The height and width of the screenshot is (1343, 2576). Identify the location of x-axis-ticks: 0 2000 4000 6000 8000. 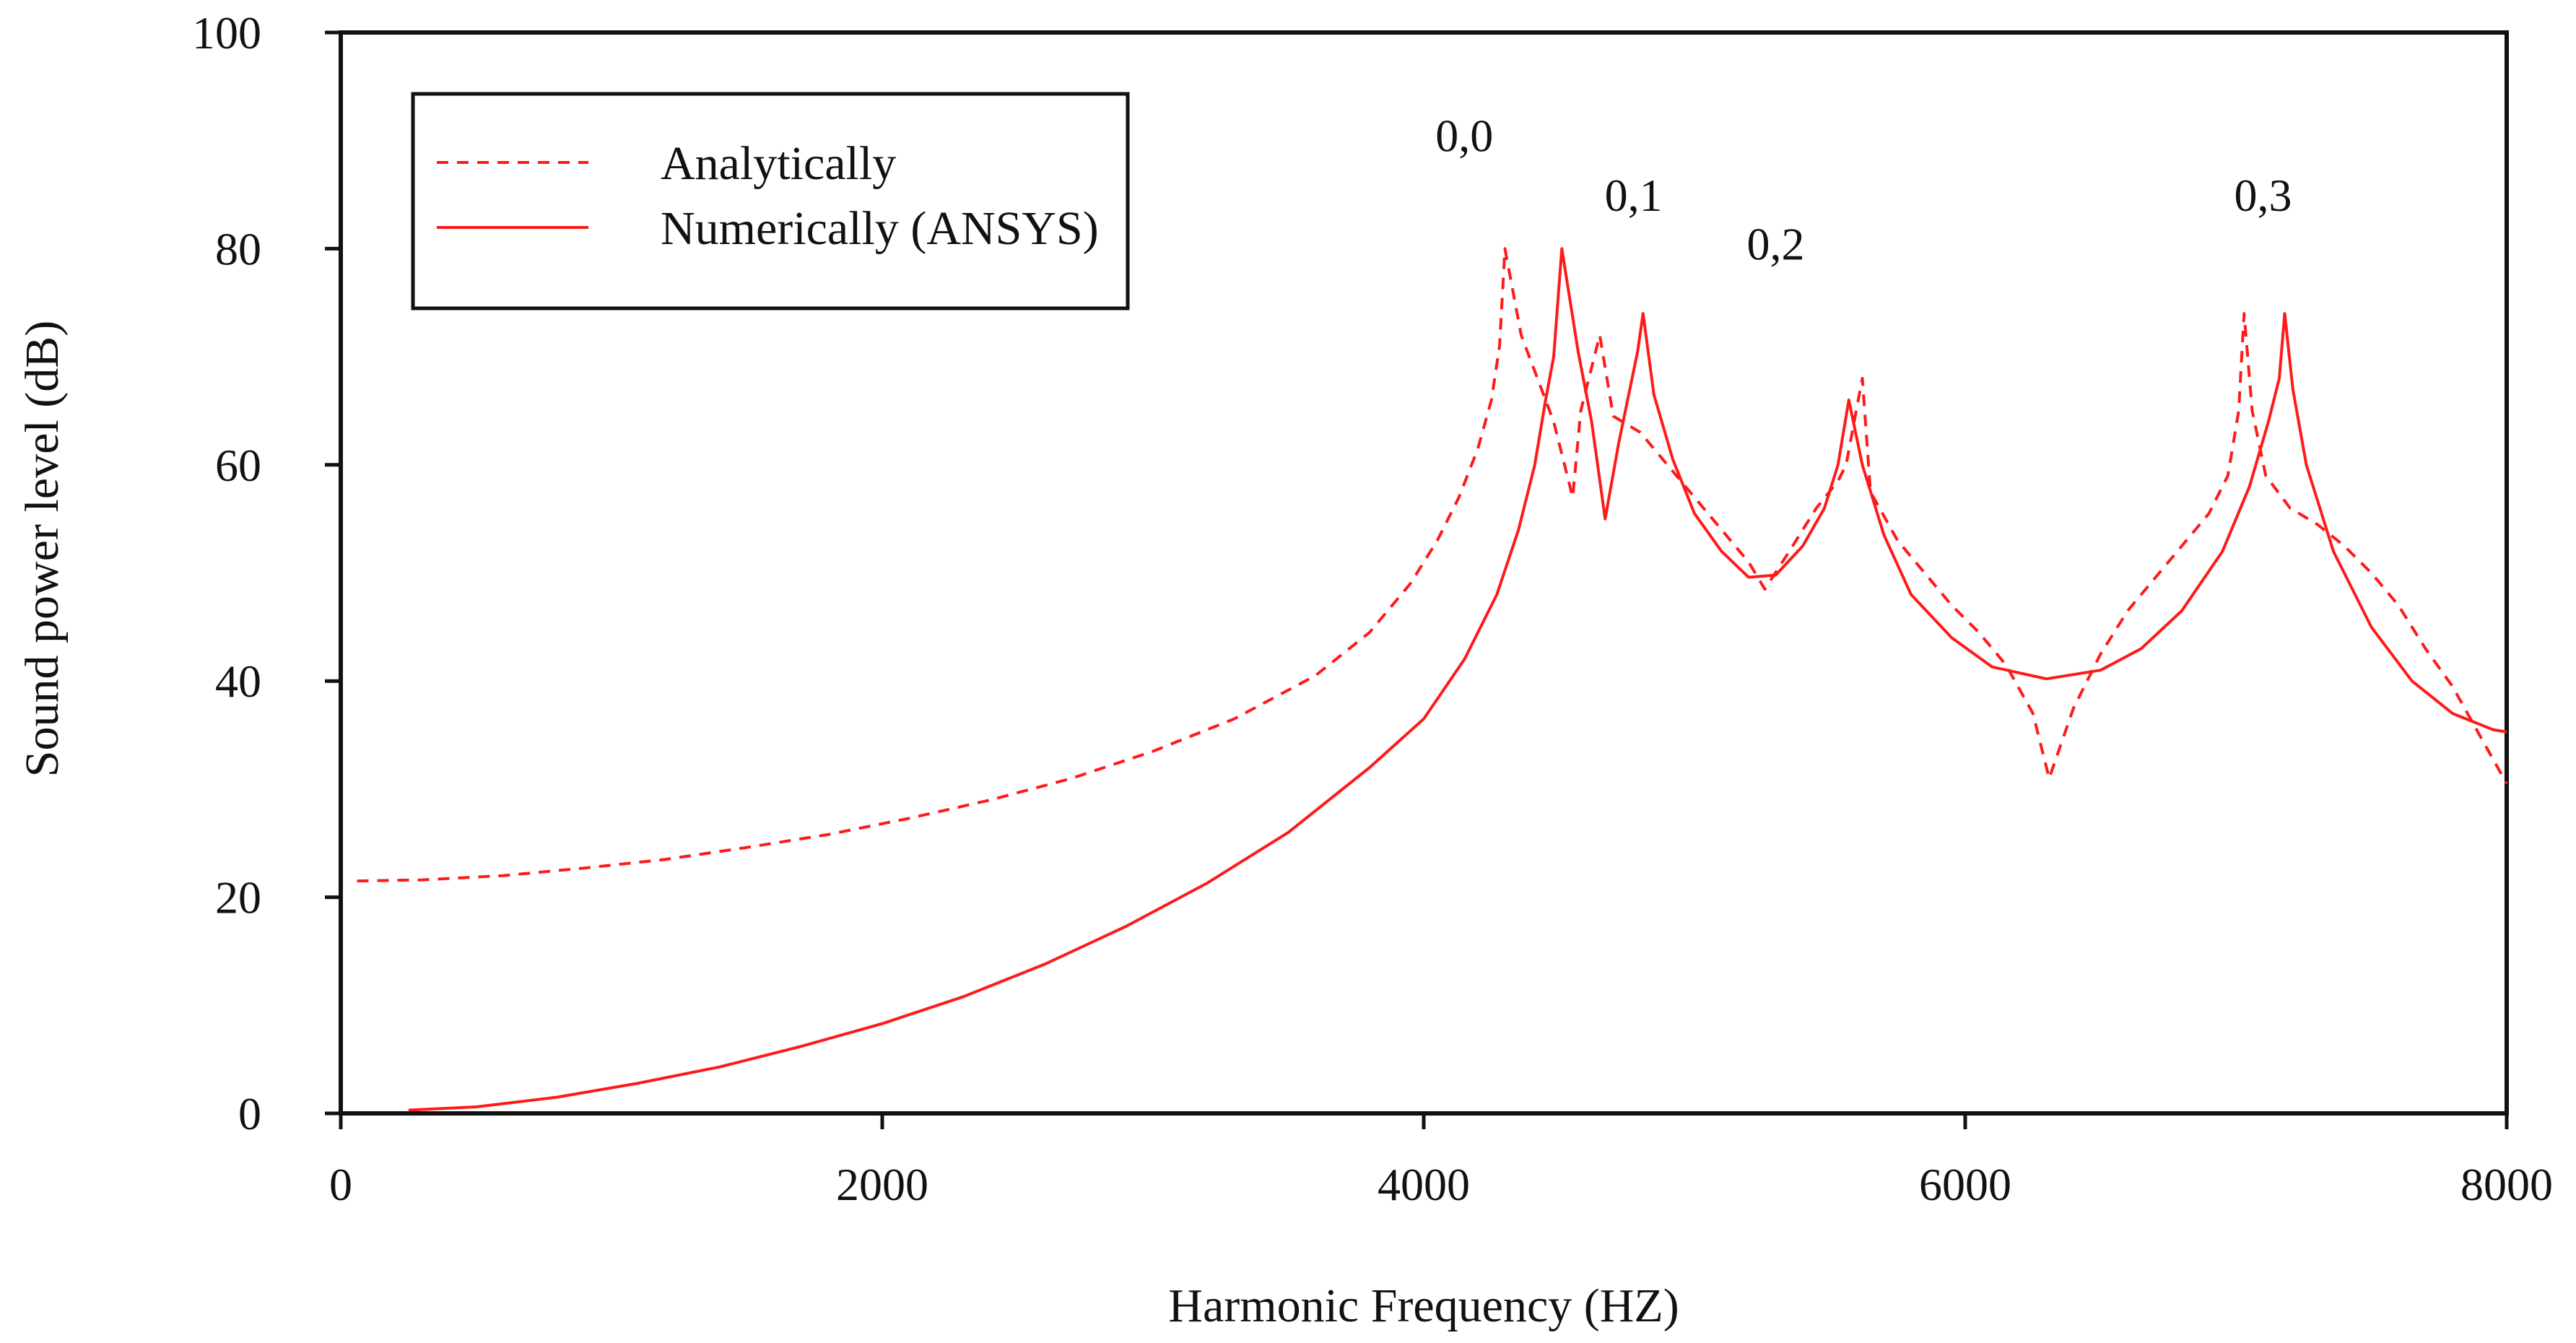
(1441, 1161).